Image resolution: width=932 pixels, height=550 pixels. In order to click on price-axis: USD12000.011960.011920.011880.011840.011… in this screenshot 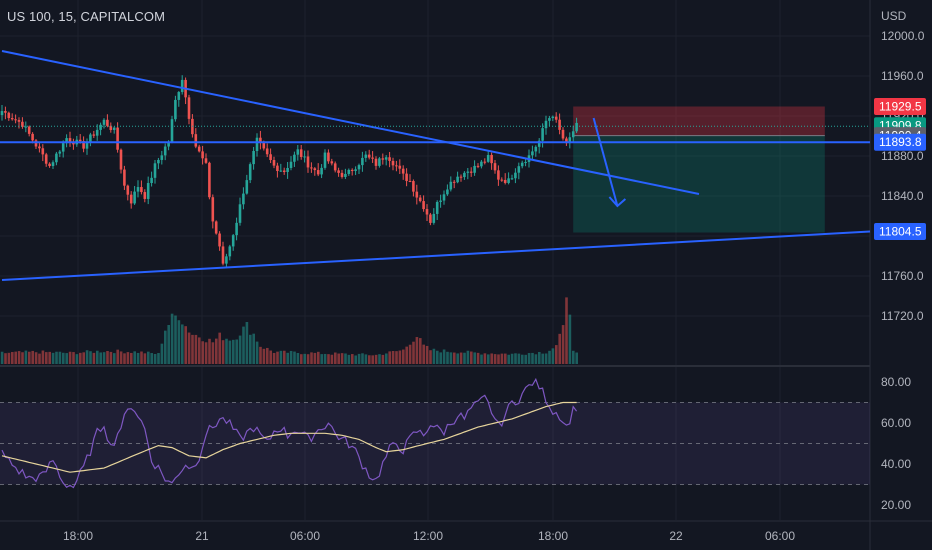, I will do `click(903, 260)`.